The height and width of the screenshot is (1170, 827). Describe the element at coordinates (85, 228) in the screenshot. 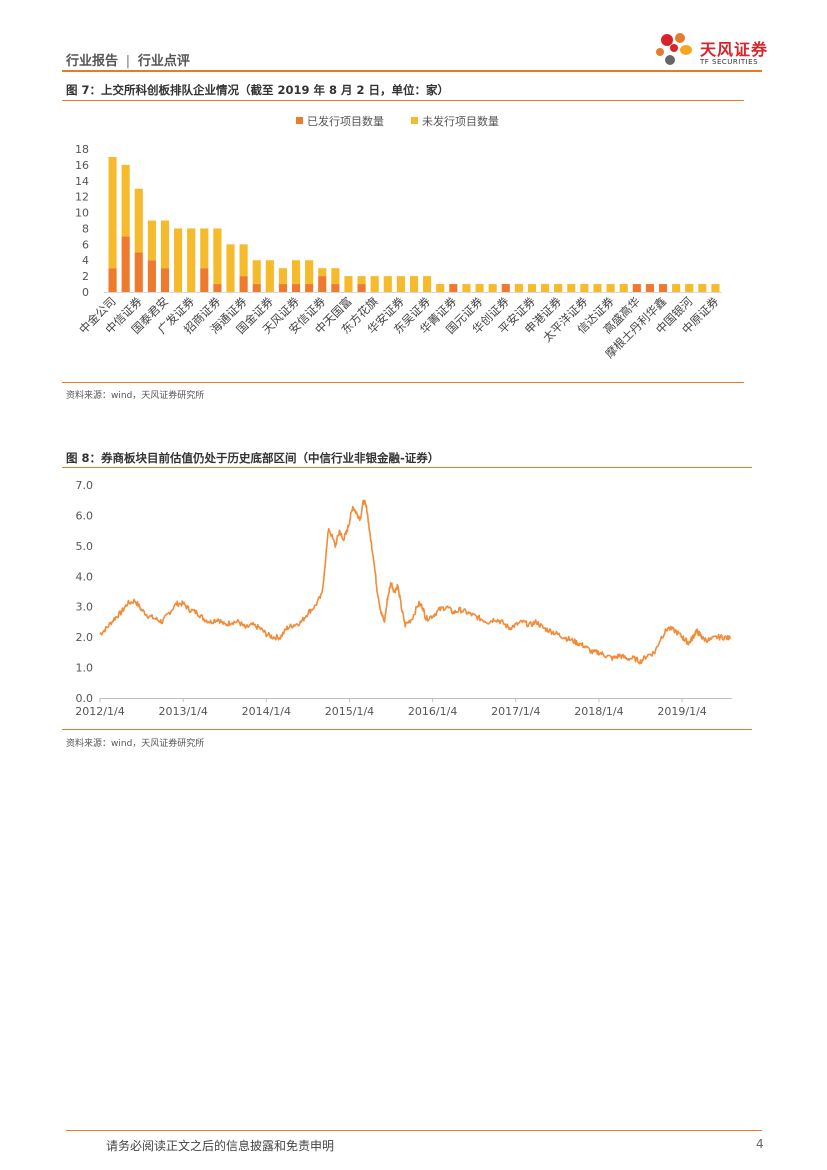

I see `y-tick-label: 8` at that location.